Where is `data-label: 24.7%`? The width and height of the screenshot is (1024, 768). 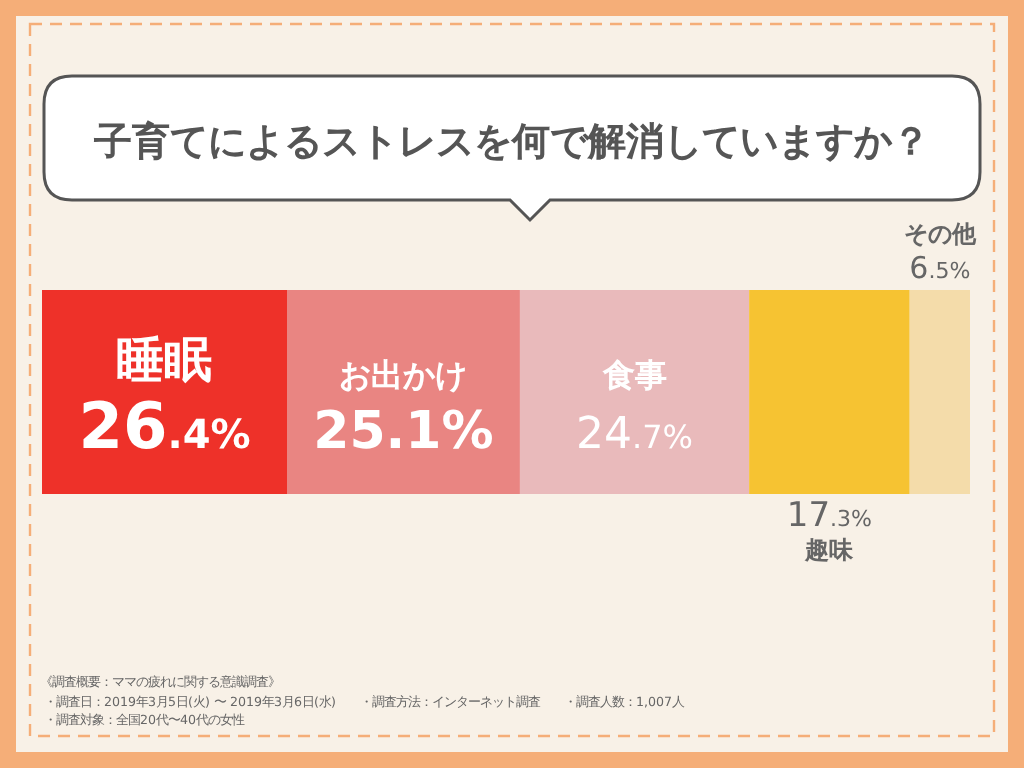
data-label: 24.7% is located at coordinates (634, 435).